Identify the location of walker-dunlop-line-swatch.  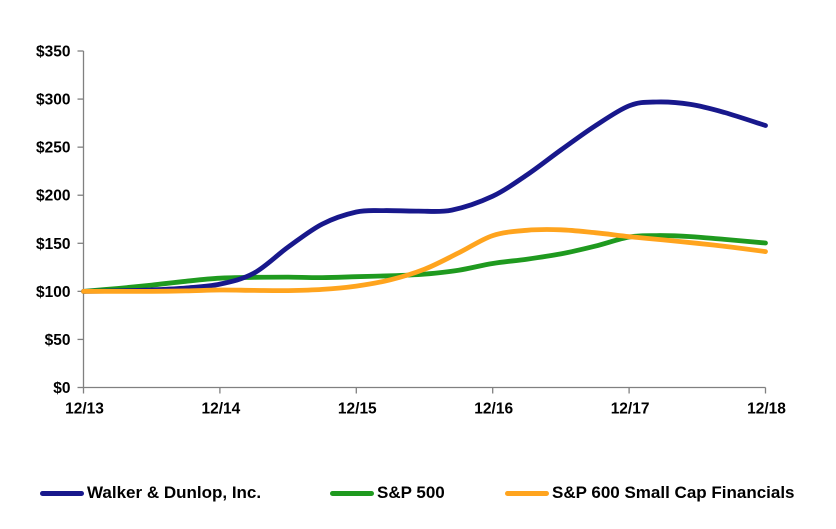
(62, 493).